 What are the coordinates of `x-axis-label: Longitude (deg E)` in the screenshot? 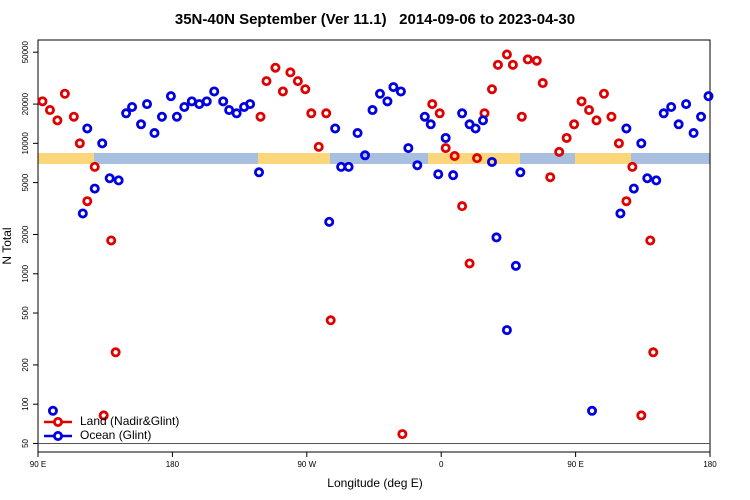 It's located at (374, 483).